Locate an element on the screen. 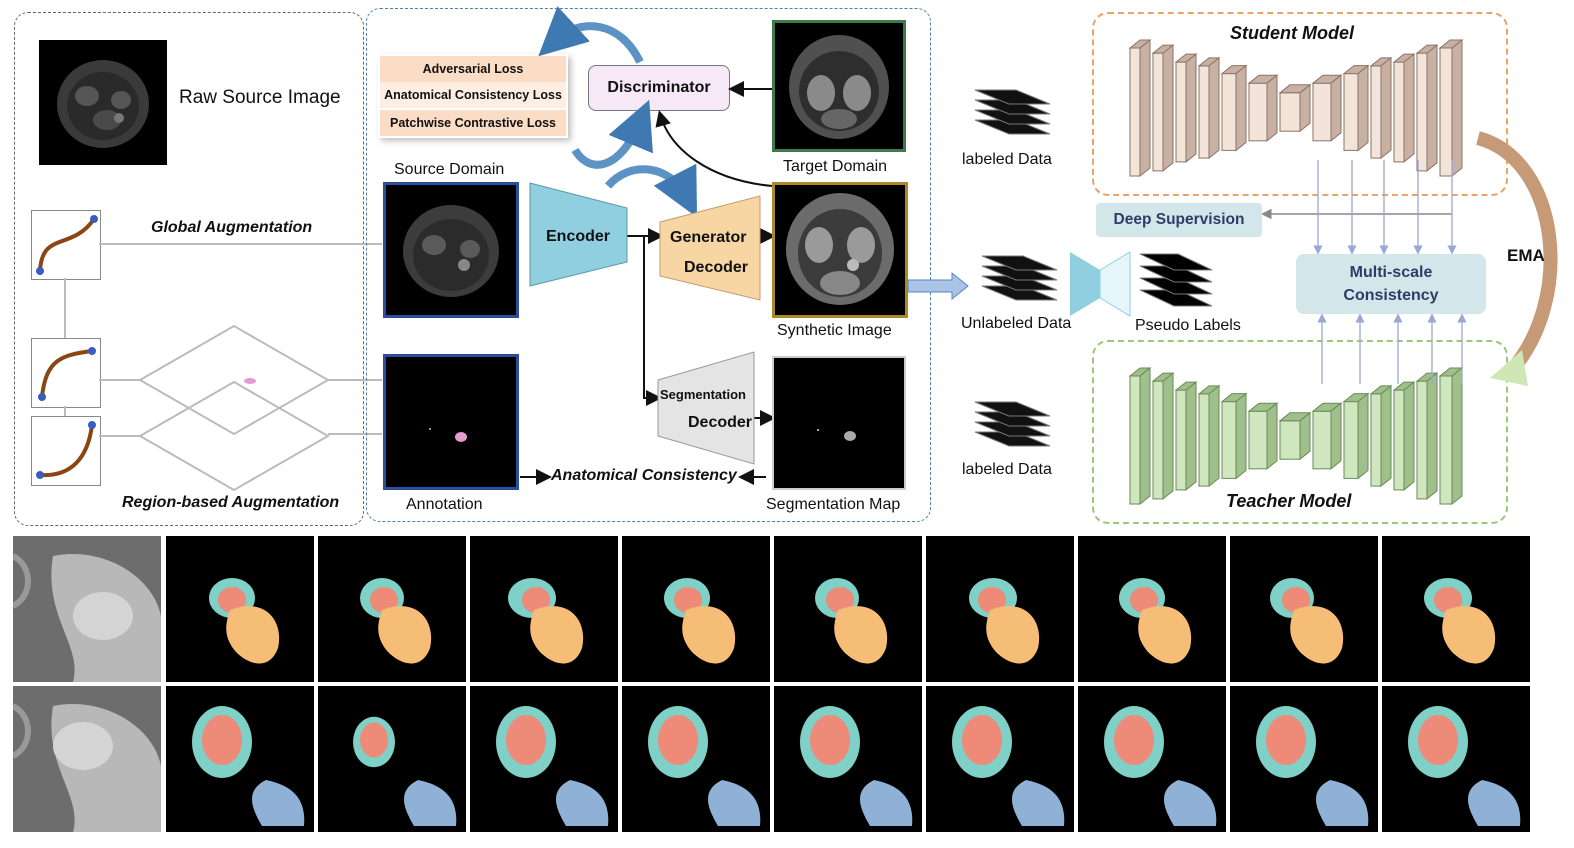 The width and height of the screenshot is (1574, 848). multi-scale-label: Multi-scale is located at coordinates (1391, 272).